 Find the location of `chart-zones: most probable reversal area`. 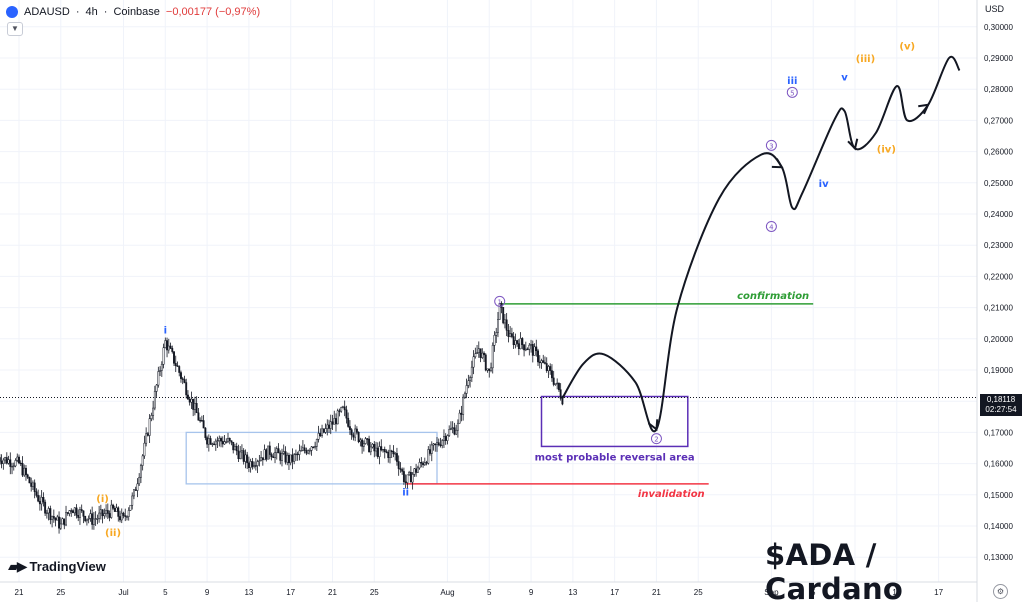

chart-zones: most probable reversal area is located at coordinates (440, 440).